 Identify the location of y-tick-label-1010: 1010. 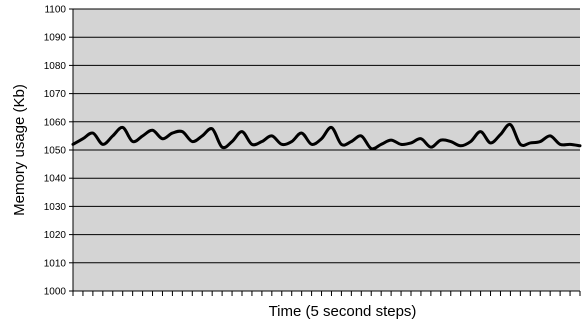
(55, 263).